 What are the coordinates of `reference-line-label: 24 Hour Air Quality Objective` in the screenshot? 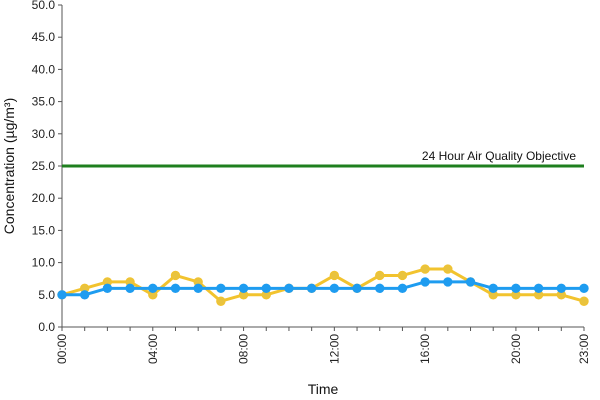 It's located at (499, 156).